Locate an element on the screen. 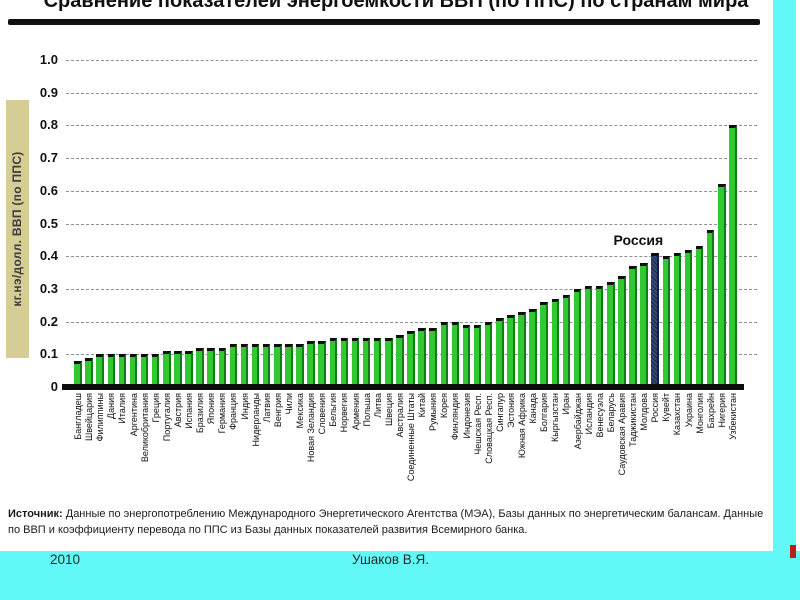  x-axis-label: Армения is located at coordinates (355, 412).